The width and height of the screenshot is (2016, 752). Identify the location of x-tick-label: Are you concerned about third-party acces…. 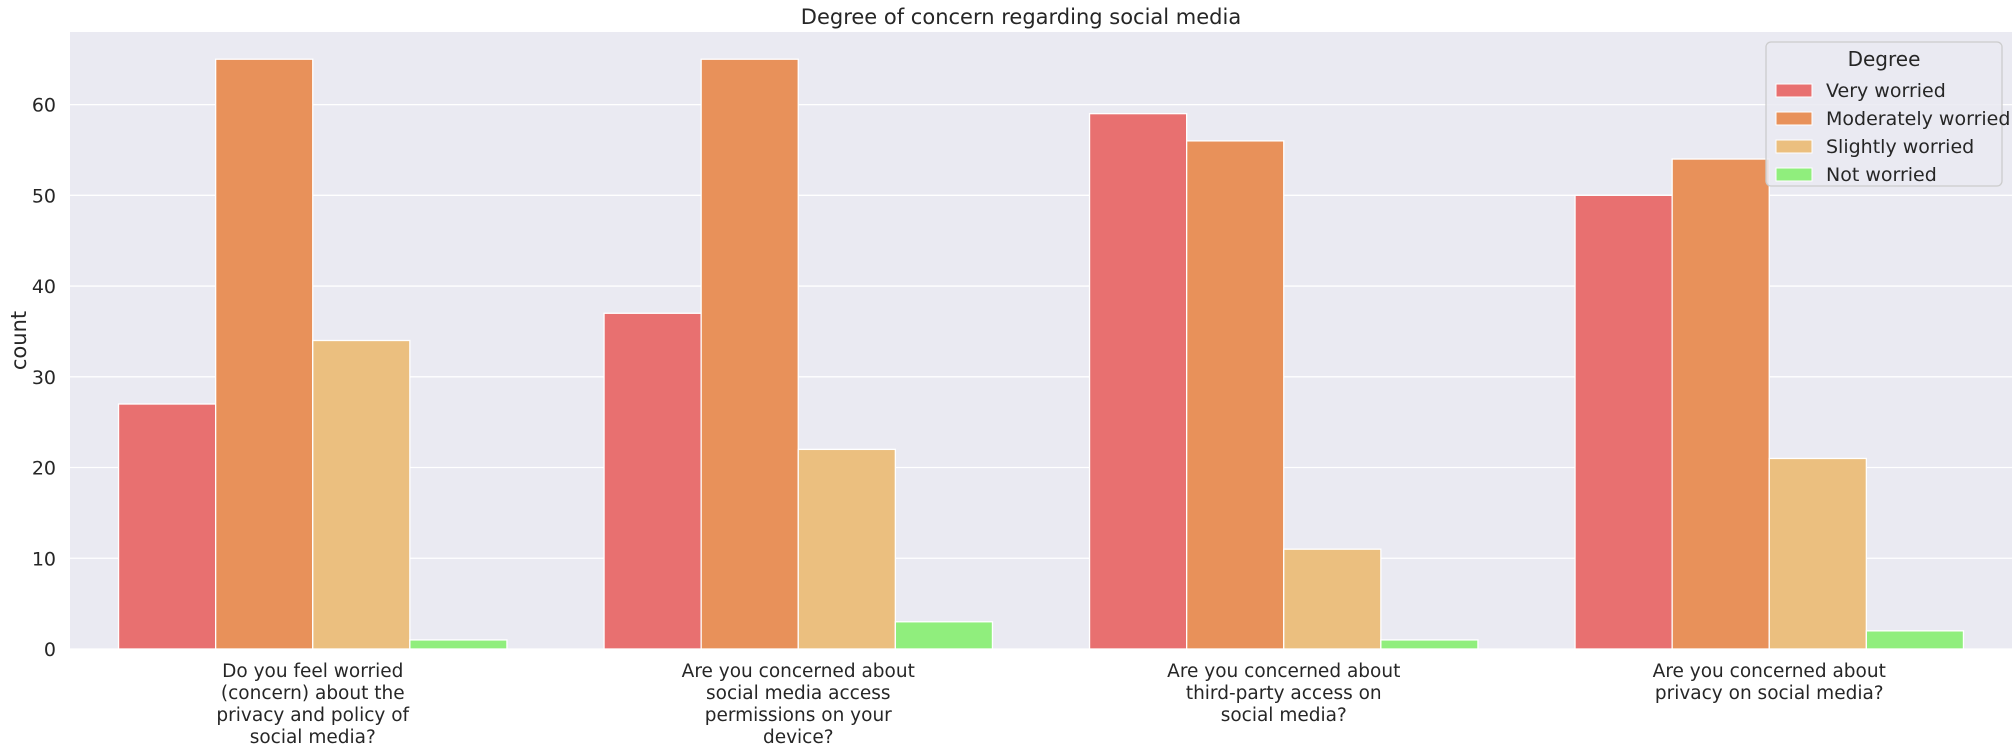
(1283, 693).